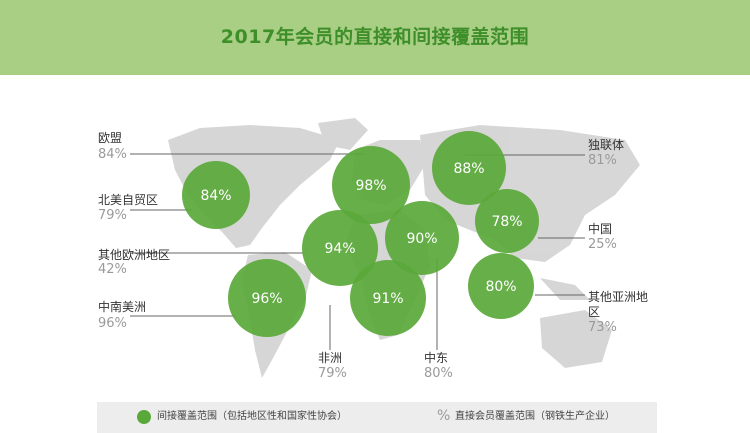  I want to click on bubble-label-other-asia: 80%, so click(500, 287).